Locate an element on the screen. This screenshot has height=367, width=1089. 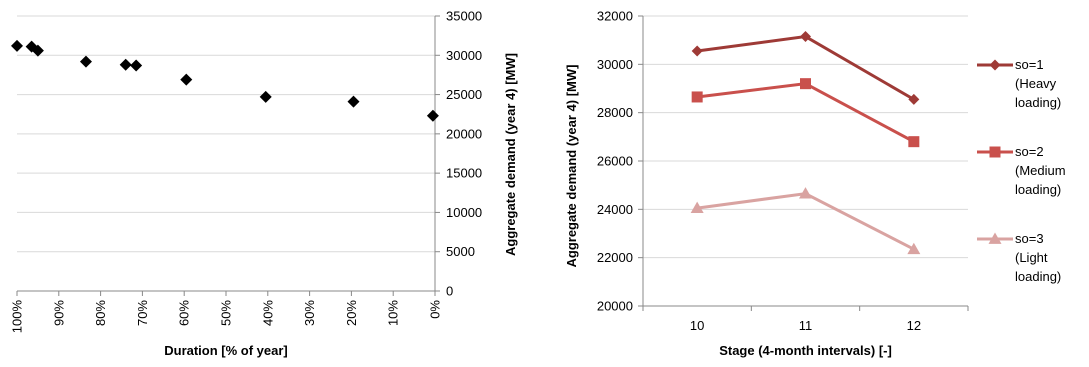
y-tick-label: 26000 is located at coordinates (615, 161).